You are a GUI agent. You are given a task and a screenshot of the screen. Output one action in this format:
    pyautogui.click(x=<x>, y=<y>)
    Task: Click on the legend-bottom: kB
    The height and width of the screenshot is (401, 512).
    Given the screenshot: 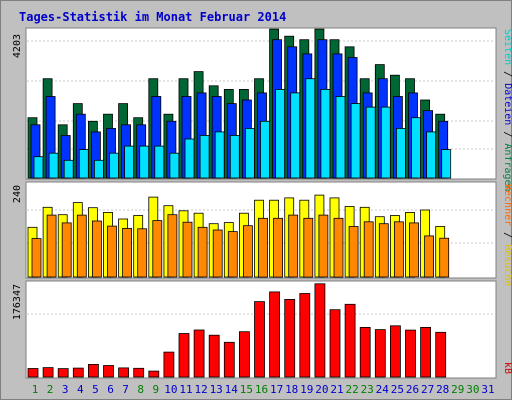 What is the action you would take?
    pyautogui.click(x=507, y=368)
    